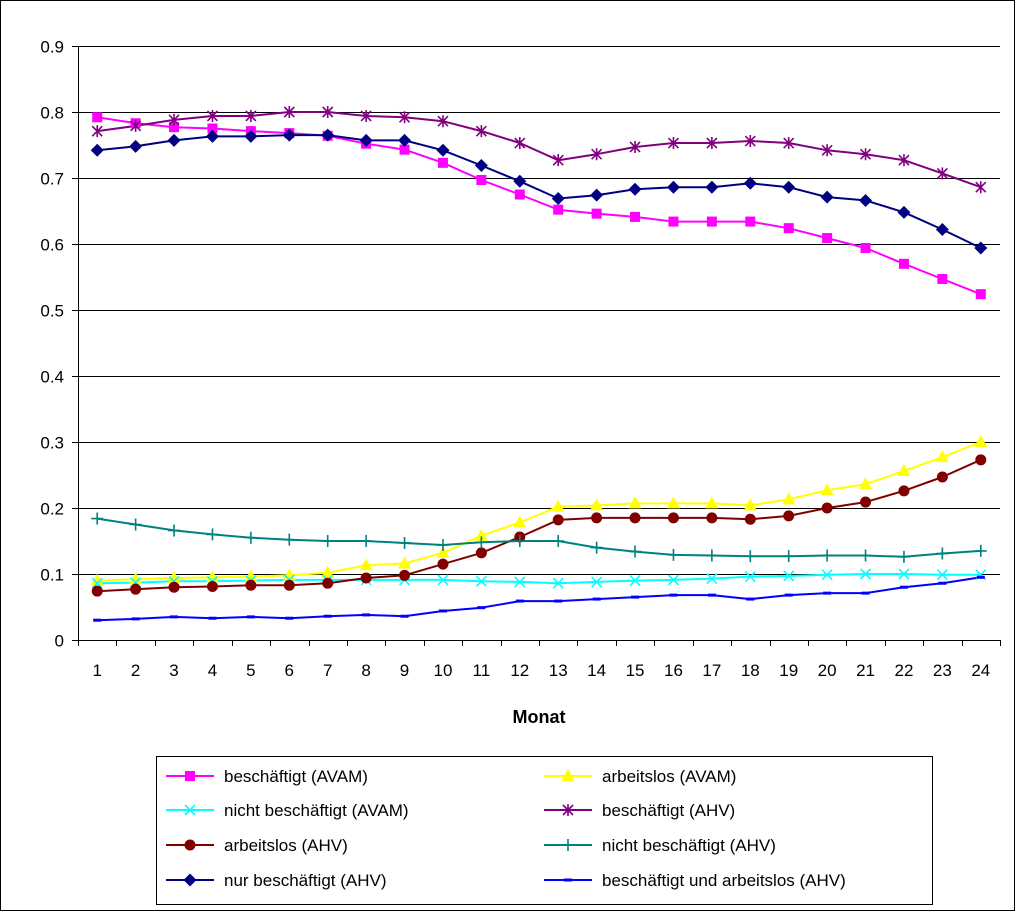 The height and width of the screenshot is (912, 1016). Describe the element at coordinates (327, 670) in the screenshot. I see `x-tick-label: 7` at that location.